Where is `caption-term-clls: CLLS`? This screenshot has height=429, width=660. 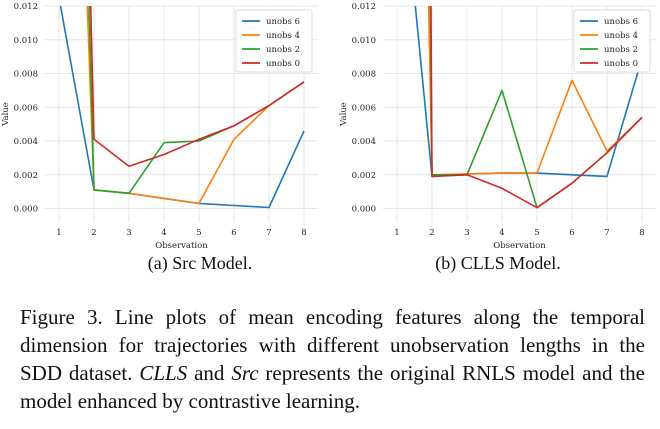 caption-term-clls: CLLS is located at coordinates (163, 373).